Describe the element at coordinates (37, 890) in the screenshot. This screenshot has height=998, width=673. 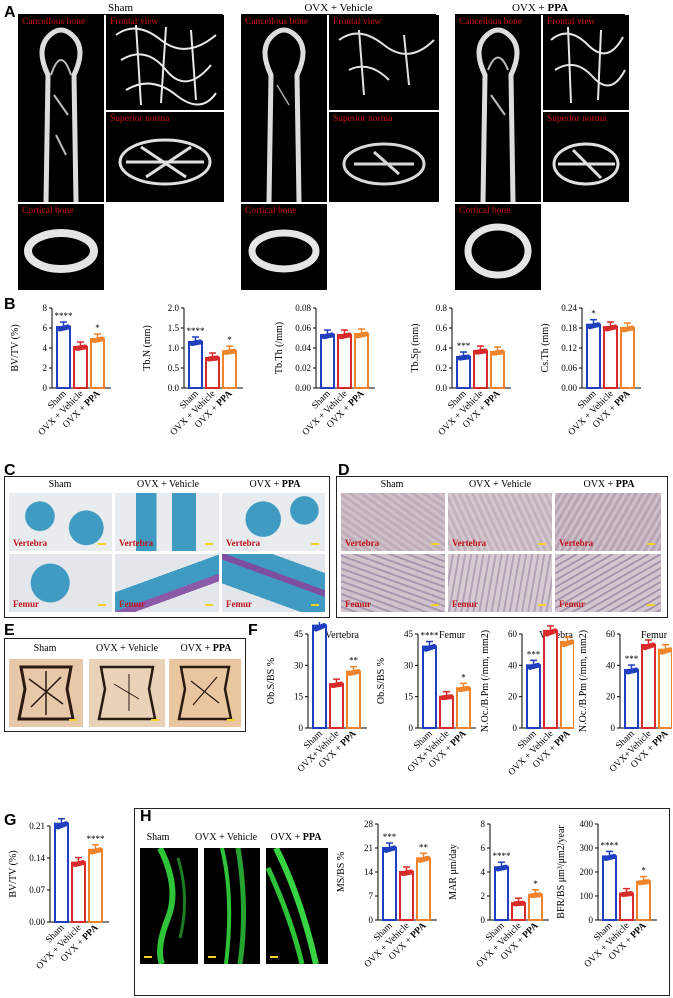
I see `y-tick-label: 0.07` at that location.